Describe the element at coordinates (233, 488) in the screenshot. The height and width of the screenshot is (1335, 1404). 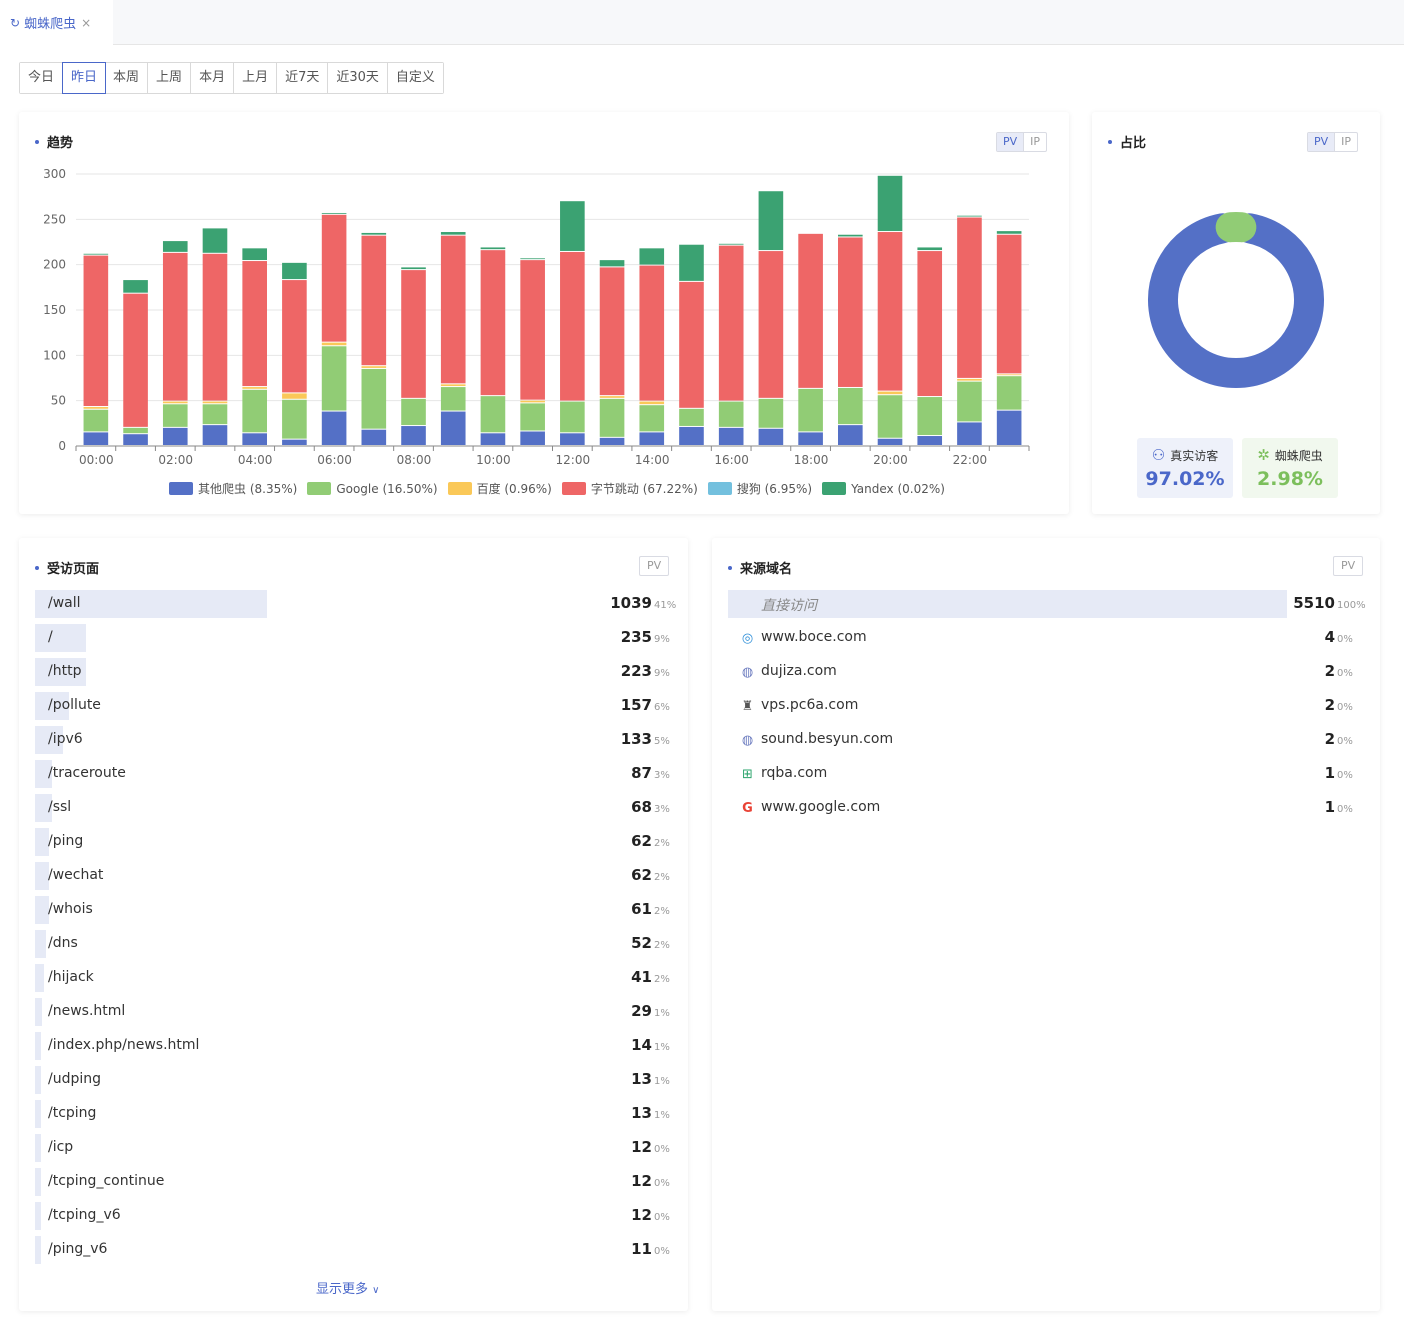
I see `legend-item: 其他爬虫 (8.35%)` at that location.